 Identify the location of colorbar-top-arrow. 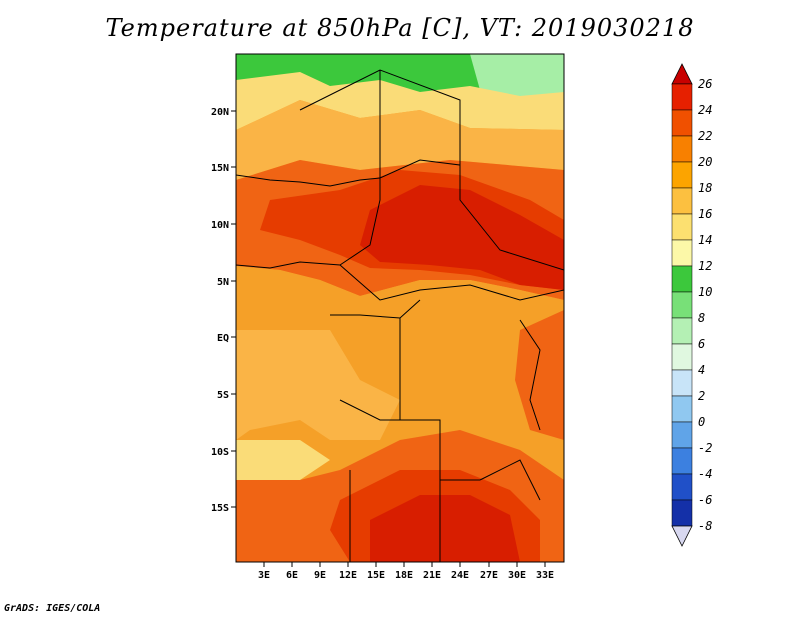
(682, 74).